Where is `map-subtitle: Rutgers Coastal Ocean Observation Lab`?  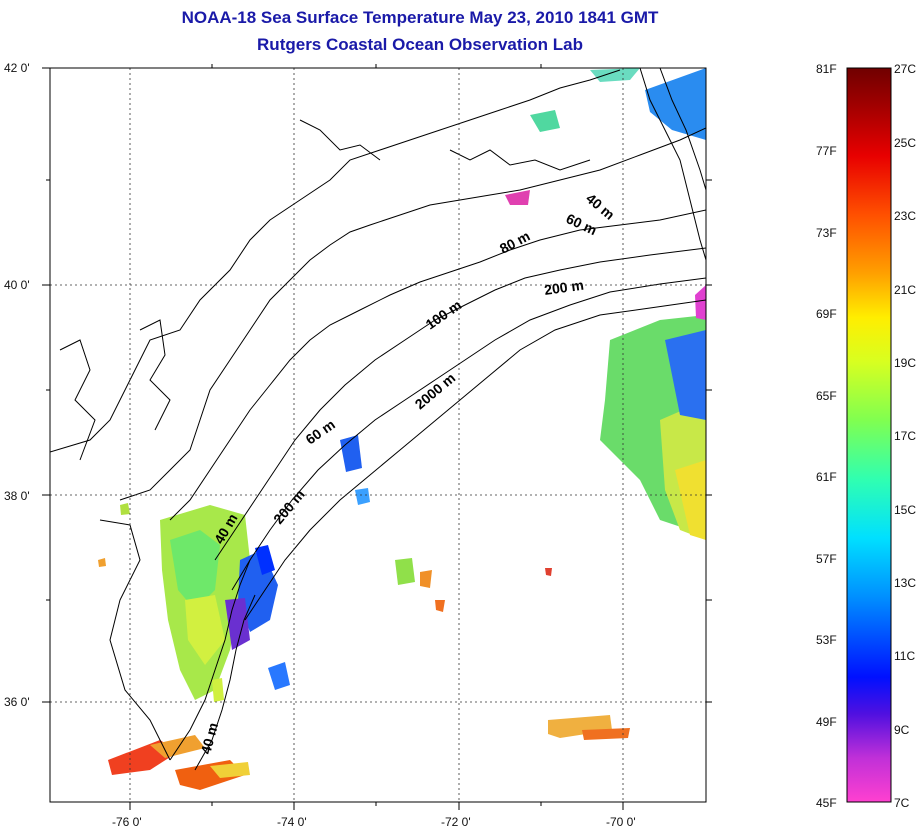 map-subtitle: Rutgers Coastal Ocean Observation Lab is located at coordinates (420, 44).